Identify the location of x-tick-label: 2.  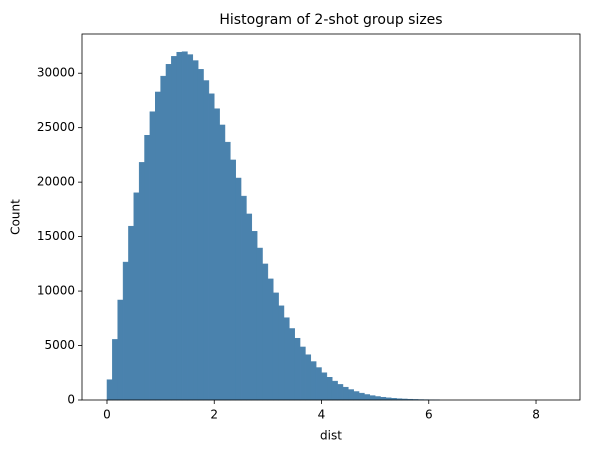
(214, 415).